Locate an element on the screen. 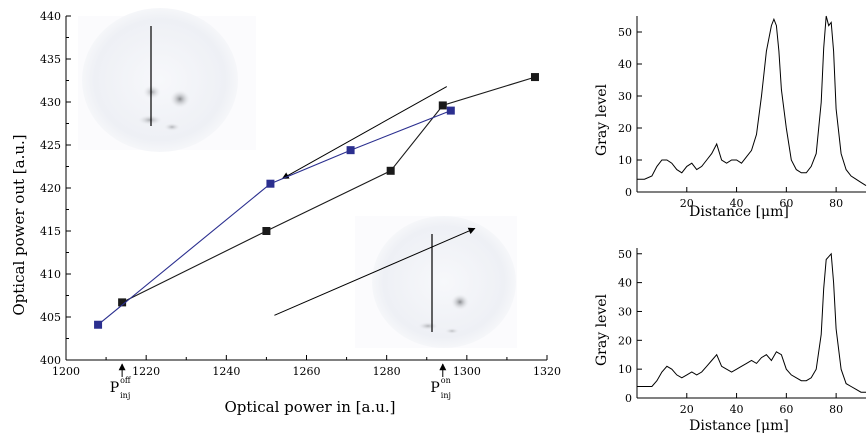 The image size is (867, 434). profile-top-series is located at coordinates (752, 101).